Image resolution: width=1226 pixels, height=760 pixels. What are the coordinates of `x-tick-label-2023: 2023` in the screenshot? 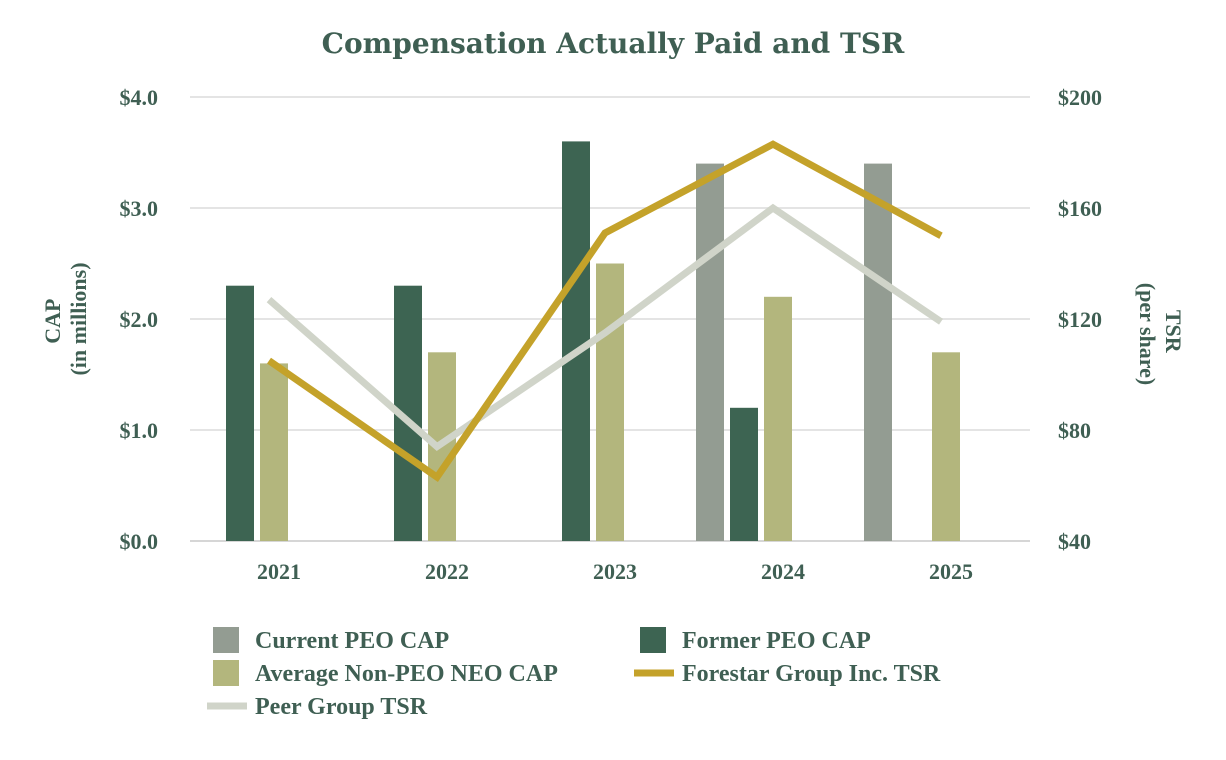 It's located at (615, 571).